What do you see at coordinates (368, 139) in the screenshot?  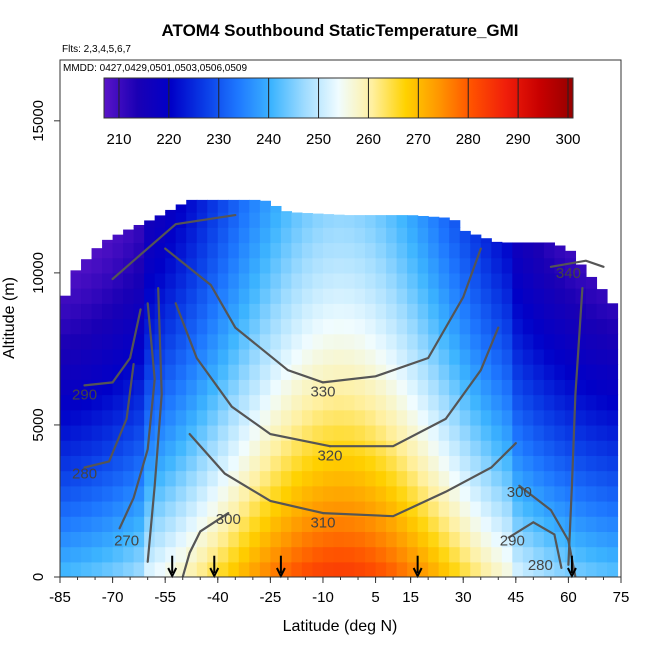 I see `colorbar-tick-label: 260` at bounding box center [368, 139].